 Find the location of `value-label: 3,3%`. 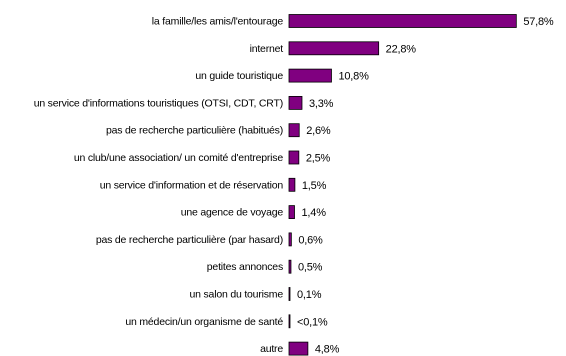

value-label: 3,3% is located at coordinates (321, 104).